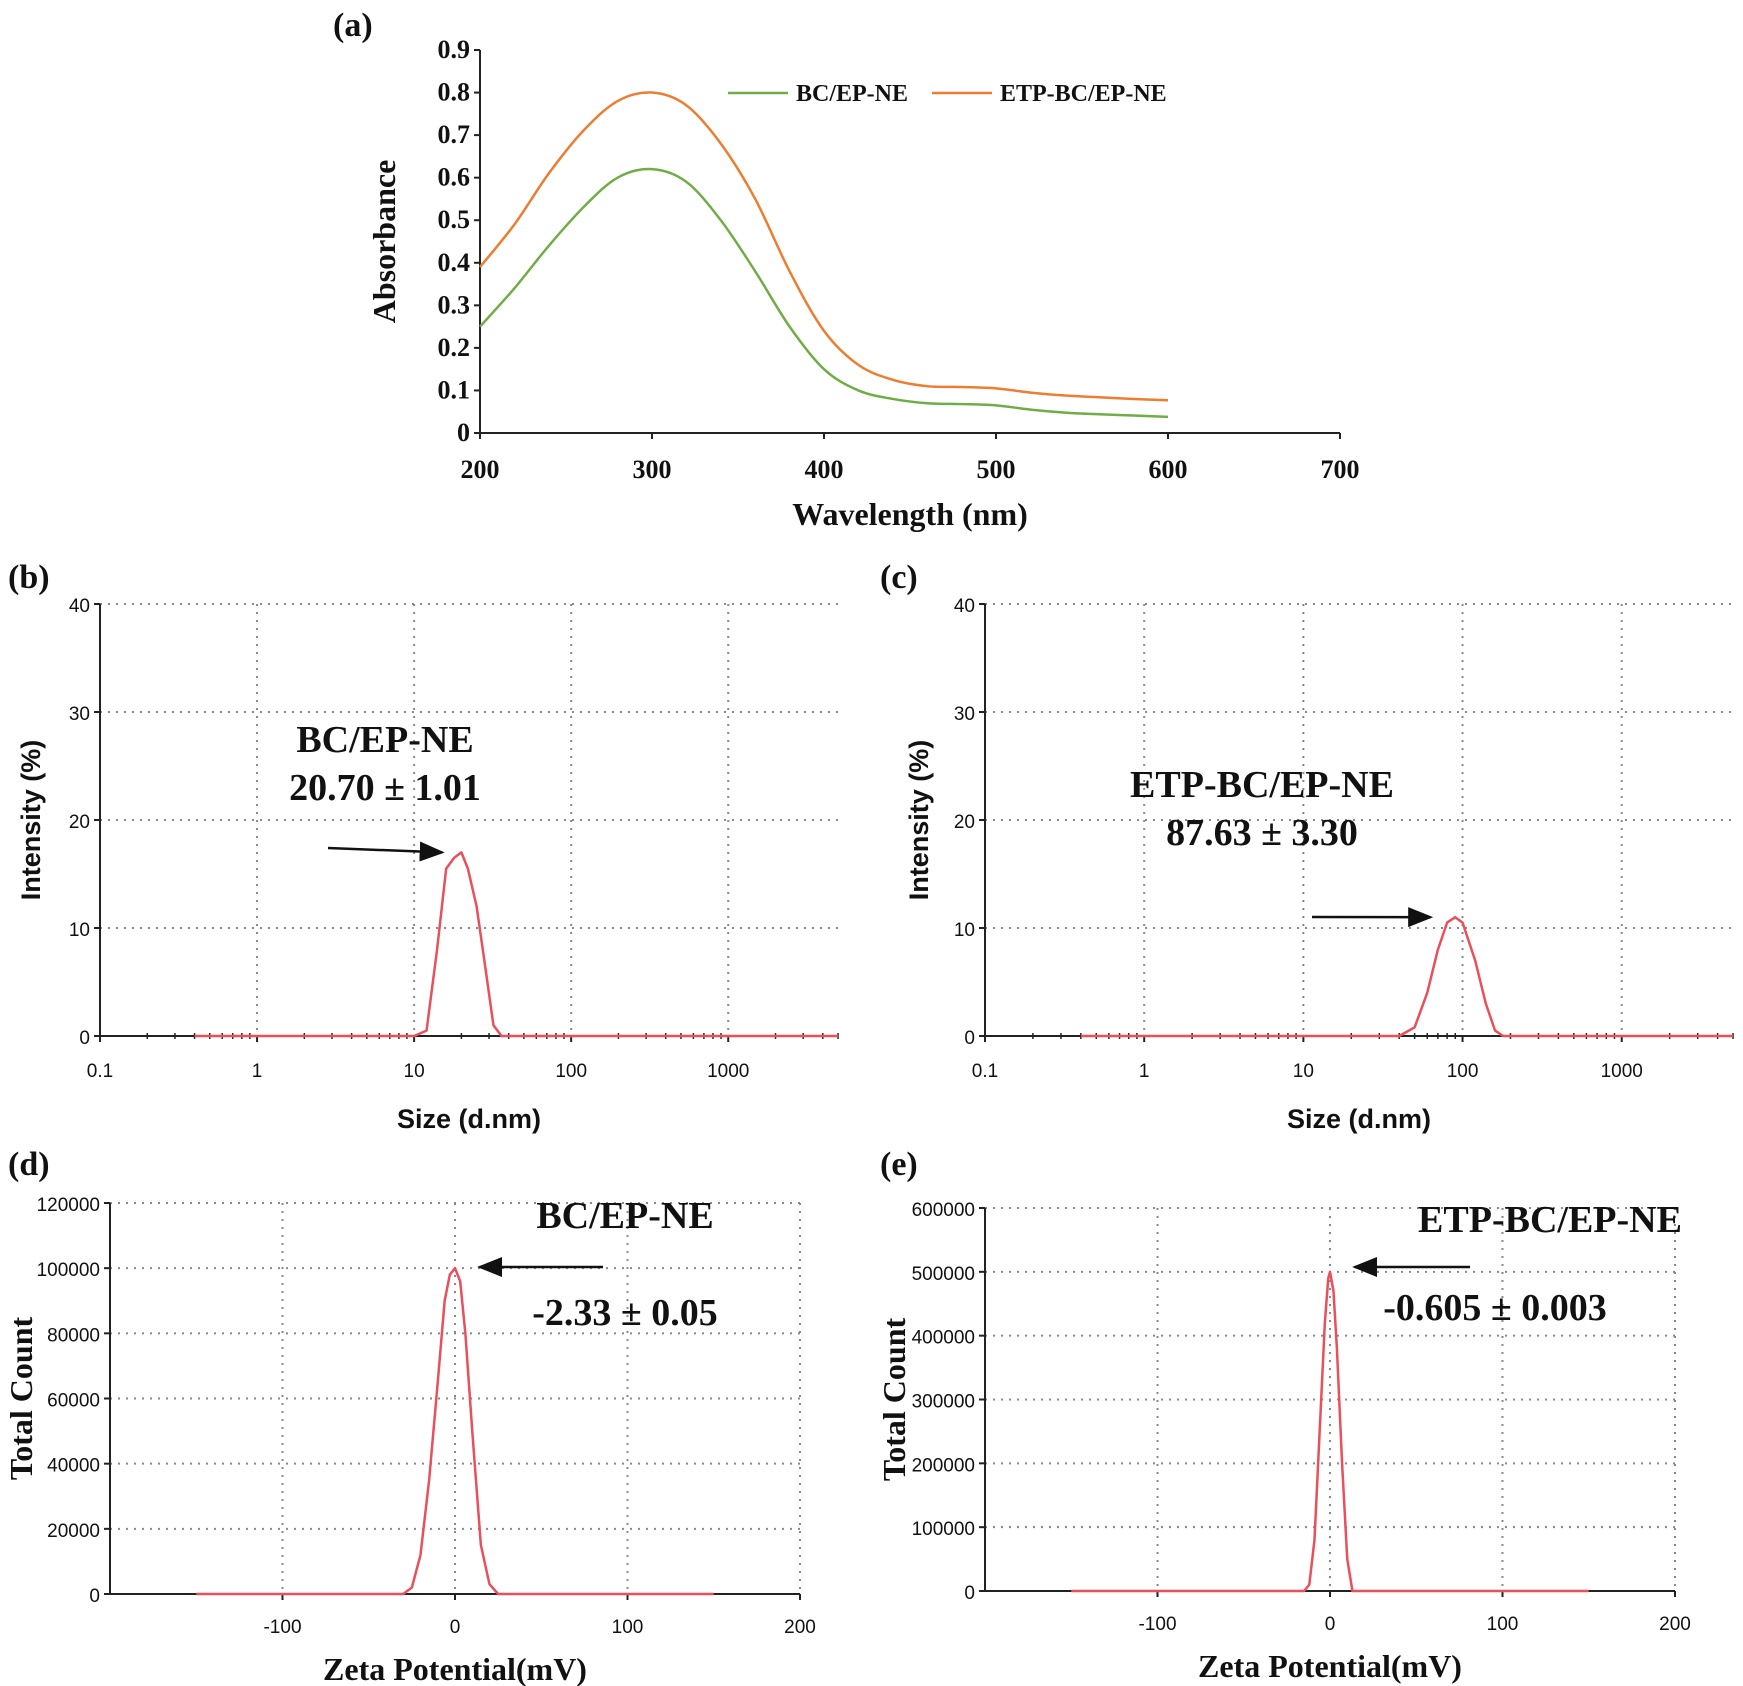 This screenshot has width=1743, height=1686. I want to click on panel-label: (b), so click(29, 577).